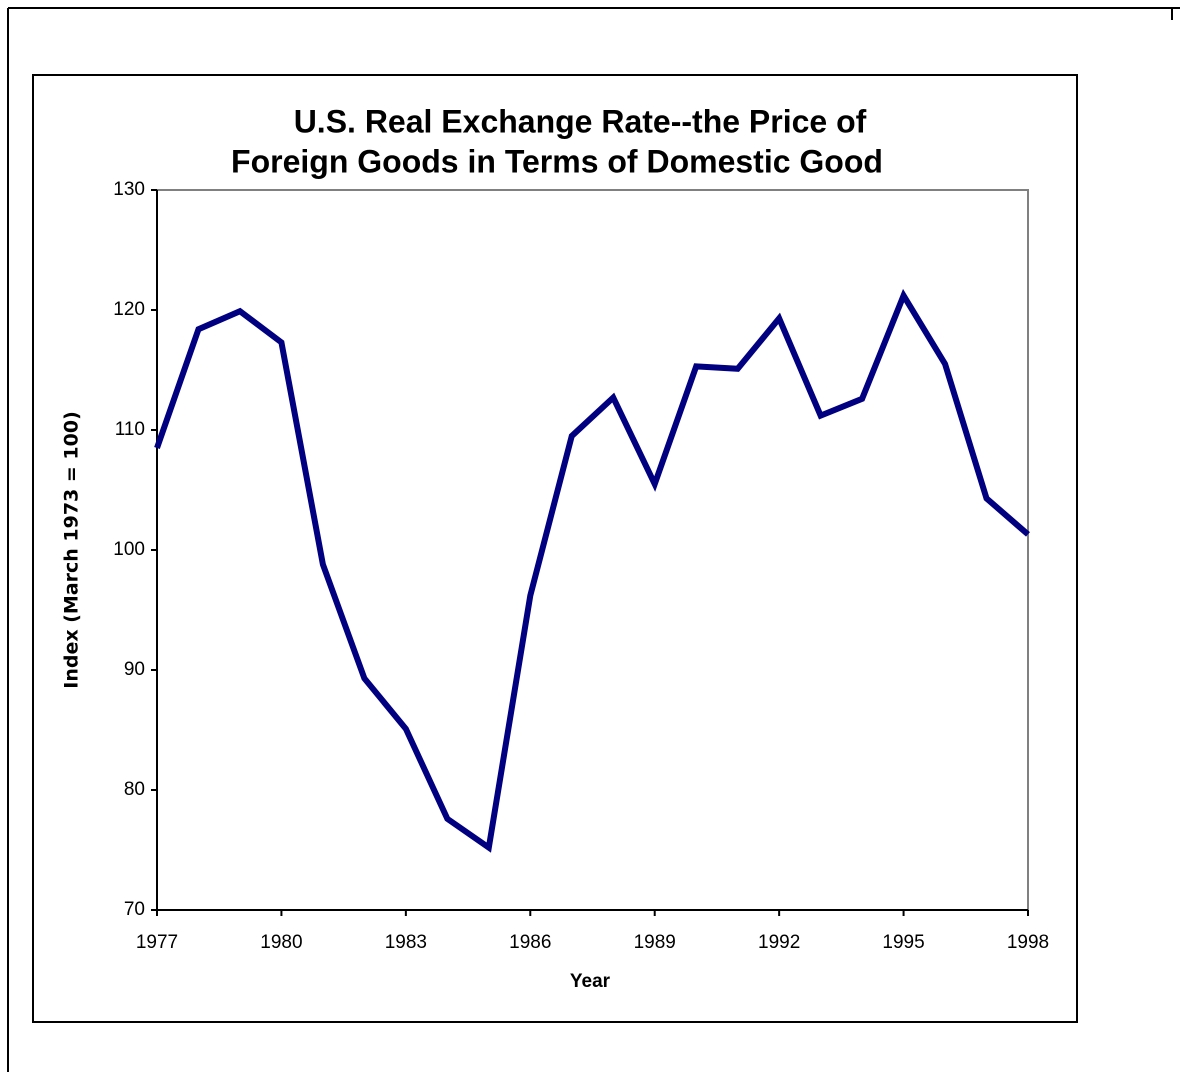 This screenshot has width=1180, height=1072. I want to click on x-tick-label: 1998, so click(1028, 942).